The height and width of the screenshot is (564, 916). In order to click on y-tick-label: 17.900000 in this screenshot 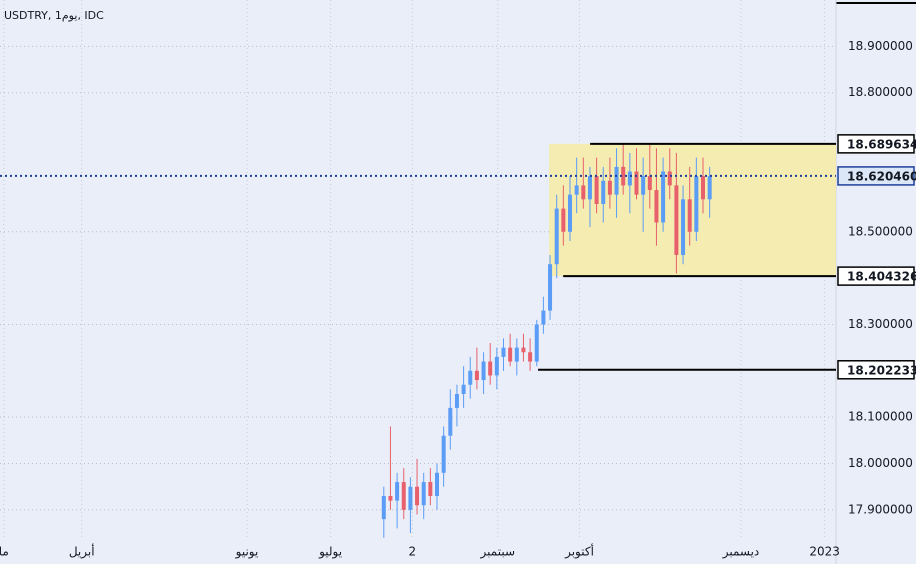, I will do `click(880, 509)`.